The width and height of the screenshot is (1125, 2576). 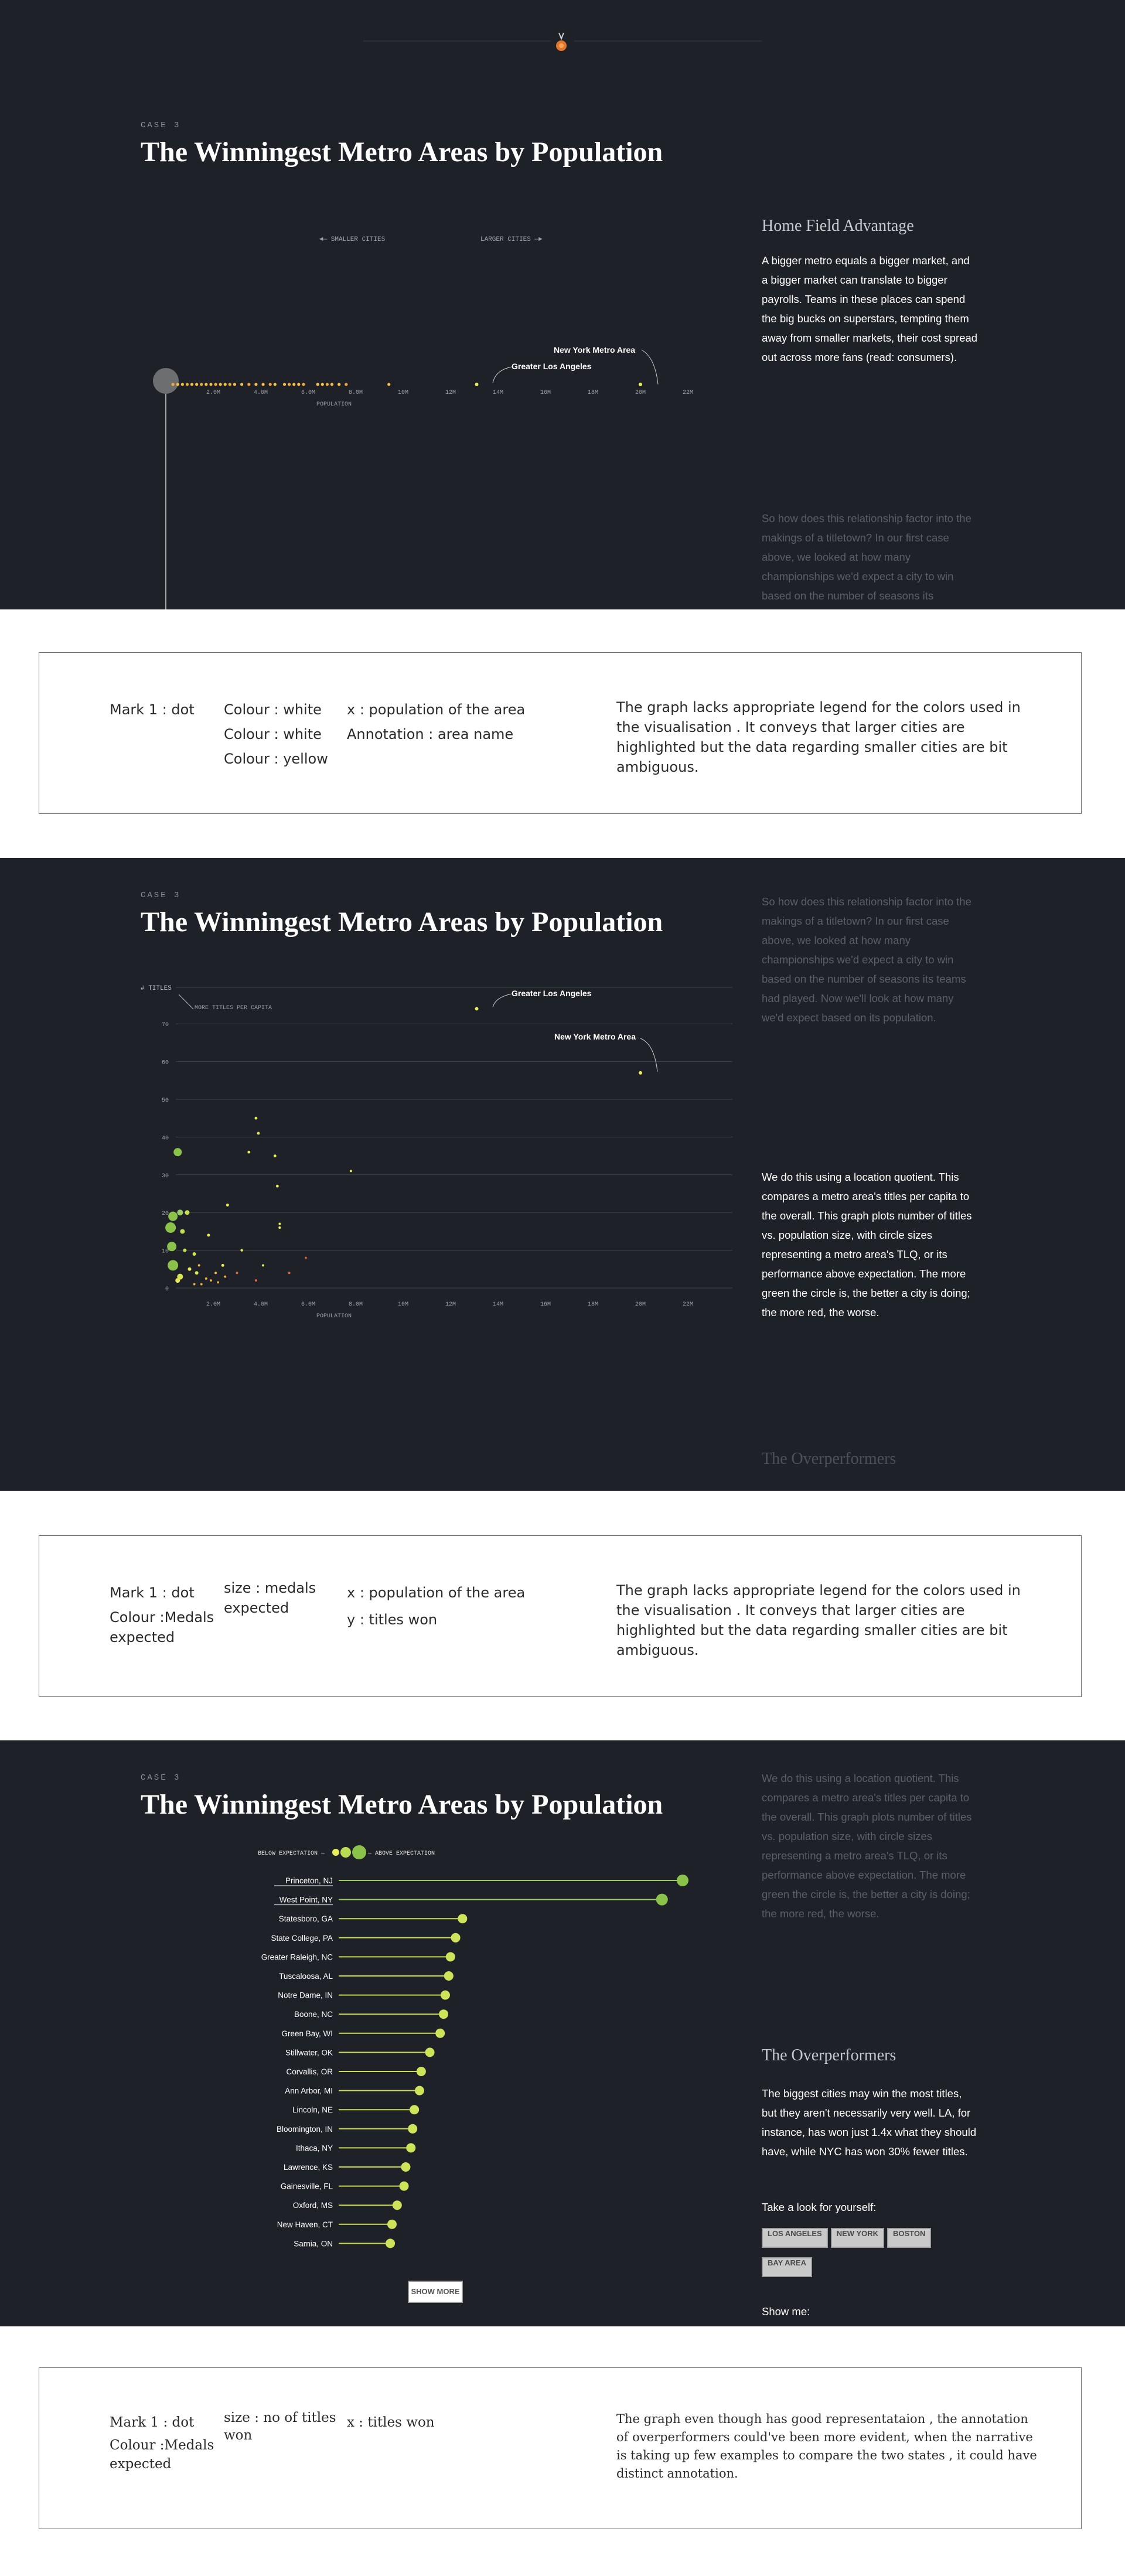 I want to click on x-tick-label: 6.0M, so click(x=308, y=393).